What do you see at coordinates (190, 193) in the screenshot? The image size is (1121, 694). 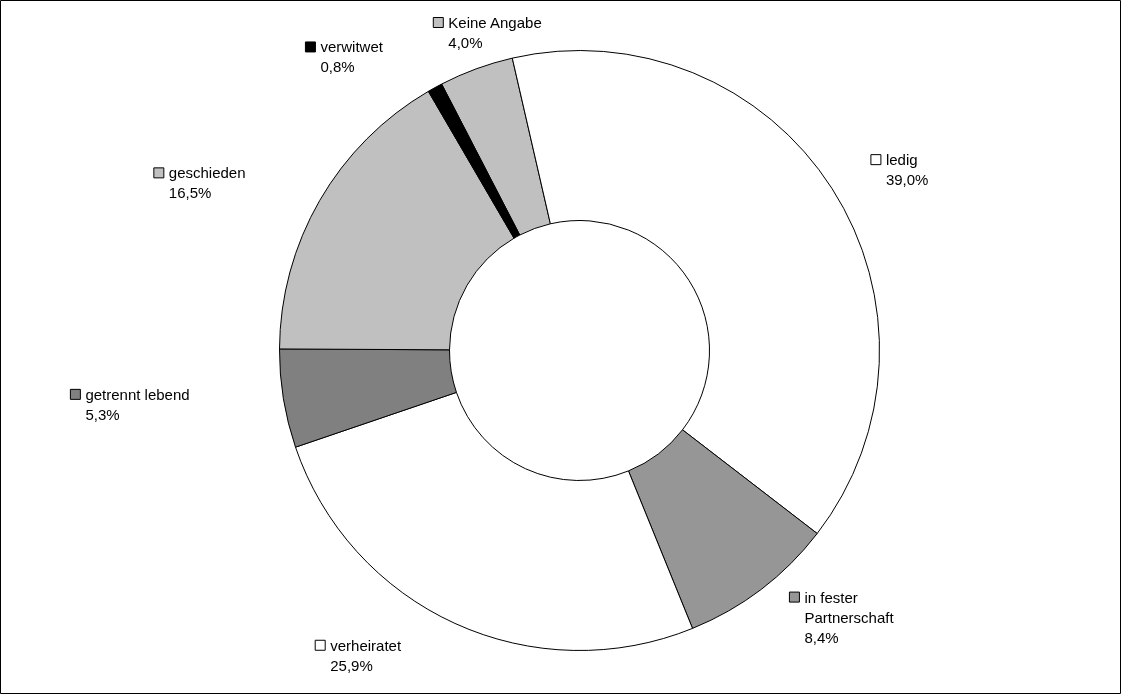 I see `data-label: 16,5%` at bounding box center [190, 193].